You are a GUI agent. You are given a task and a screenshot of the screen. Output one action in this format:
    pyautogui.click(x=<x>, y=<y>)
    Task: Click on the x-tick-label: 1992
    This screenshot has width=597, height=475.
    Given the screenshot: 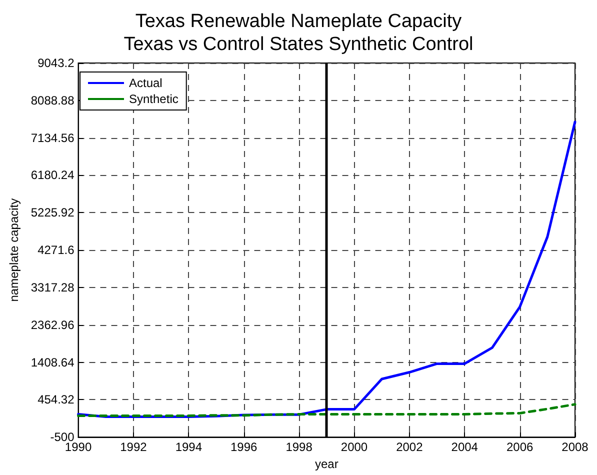 What is the action you would take?
    pyautogui.click(x=134, y=447)
    